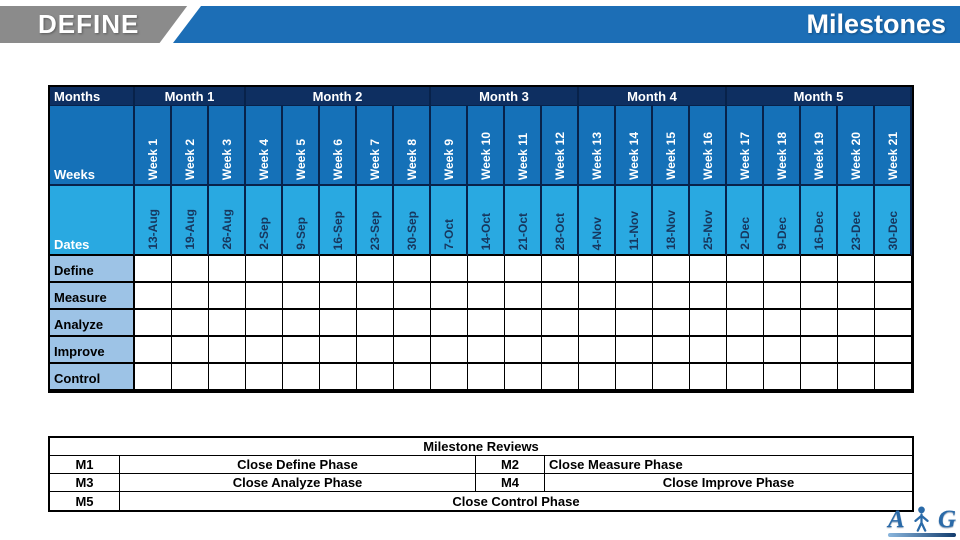 Image resolution: width=960 pixels, height=540 pixels. Describe the element at coordinates (190, 146) in the screenshot. I see `week-header: Week 2` at that location.